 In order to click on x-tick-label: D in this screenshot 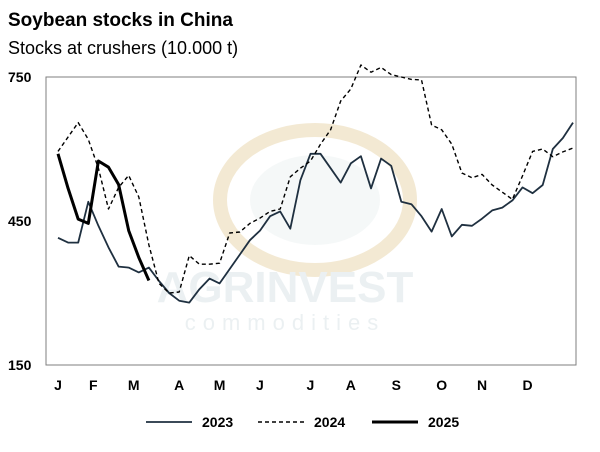, I will do `click(527, 385)`.